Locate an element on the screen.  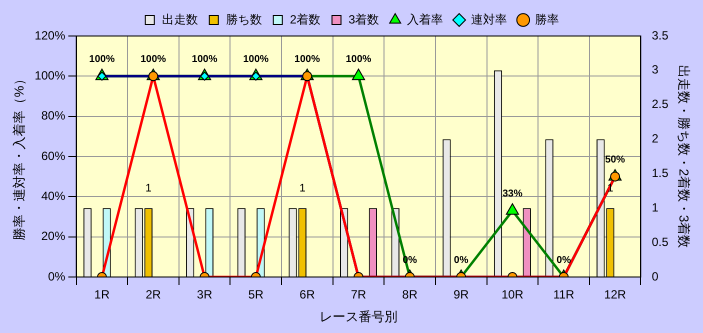
y-tick-label: 120% is located at coordinates (50, 35).